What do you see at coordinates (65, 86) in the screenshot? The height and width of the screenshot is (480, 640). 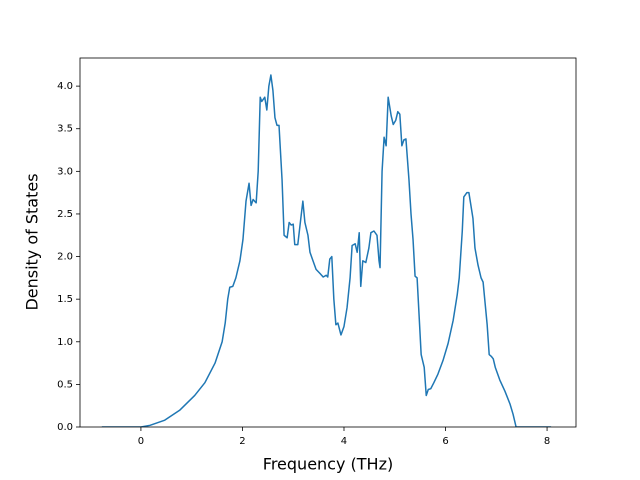 I see `y-tick-label: 4.0` at bounding box center [65, 86].